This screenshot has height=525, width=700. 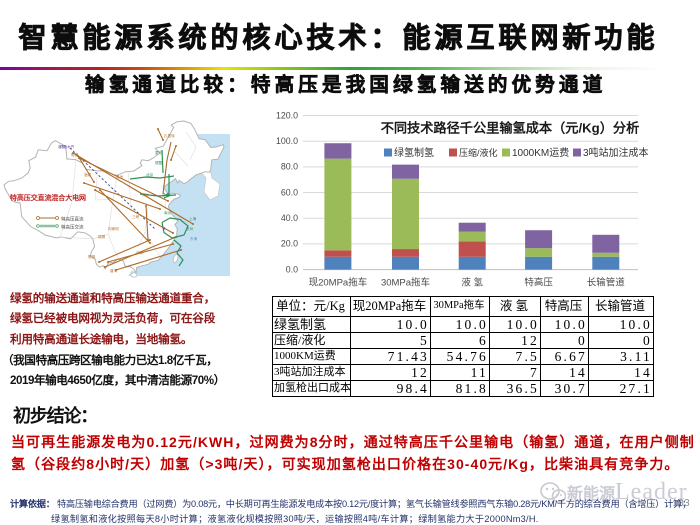 What do you see at coordinates (287, 141) in the screenshot?
I see `svg-text: 100.0` at bounding box center [287, 141].